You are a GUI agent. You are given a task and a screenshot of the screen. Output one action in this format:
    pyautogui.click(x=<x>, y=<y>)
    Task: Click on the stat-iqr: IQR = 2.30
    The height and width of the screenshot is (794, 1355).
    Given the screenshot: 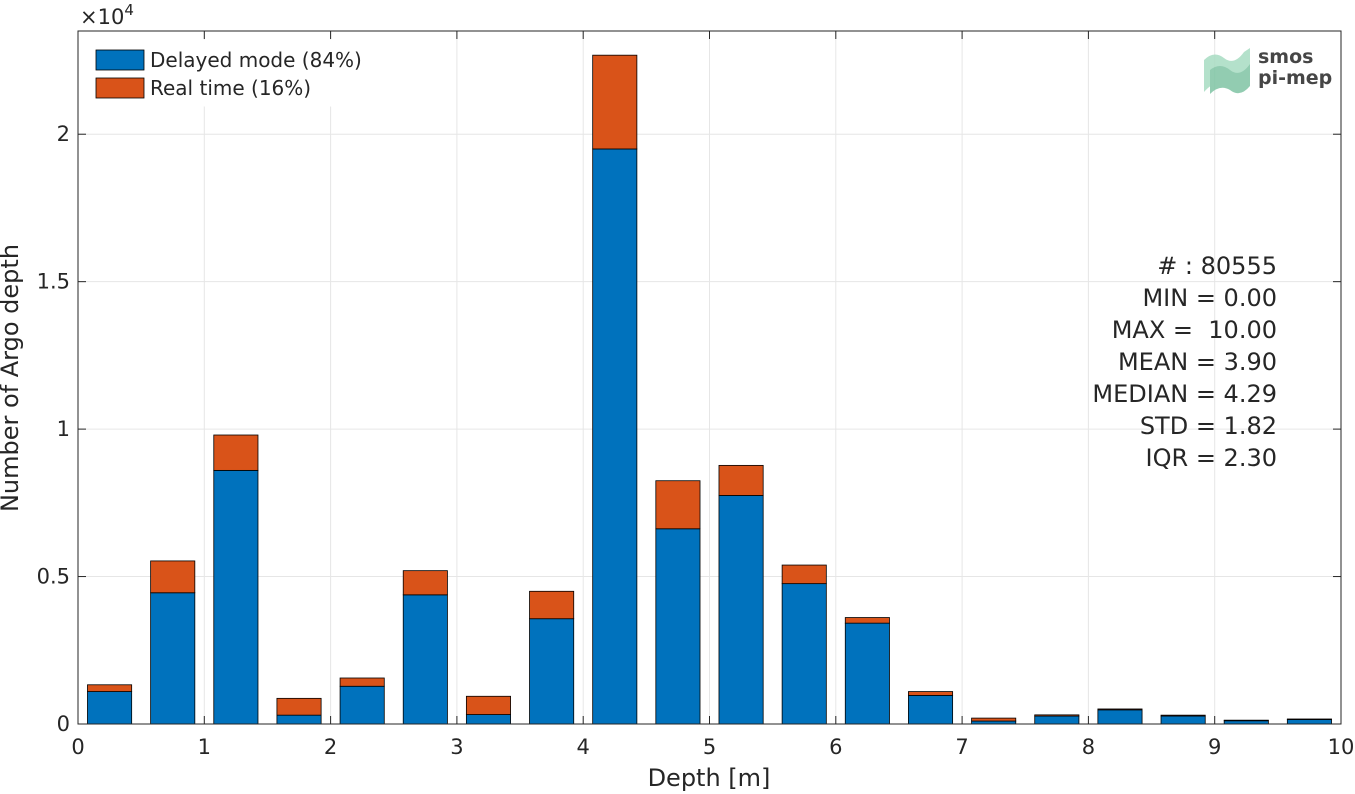 What is the action you would take?
    pyautogui.click(x=1211, y=458)
    